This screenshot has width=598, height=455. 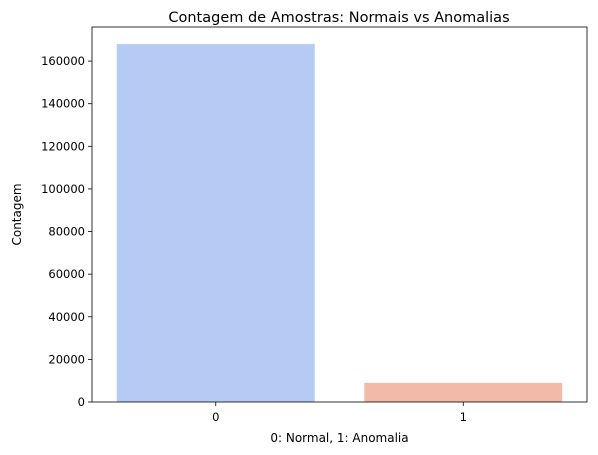 What do you see at coordinates (463, 417) in the screenshot?
I see `x-tick-label-1: 1` at bounding box center [463, 417].